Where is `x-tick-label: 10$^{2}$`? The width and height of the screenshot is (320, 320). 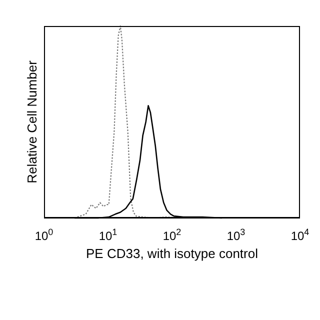
x-tick-label: 10$^{2}$ is located at coordinates (172, 235).